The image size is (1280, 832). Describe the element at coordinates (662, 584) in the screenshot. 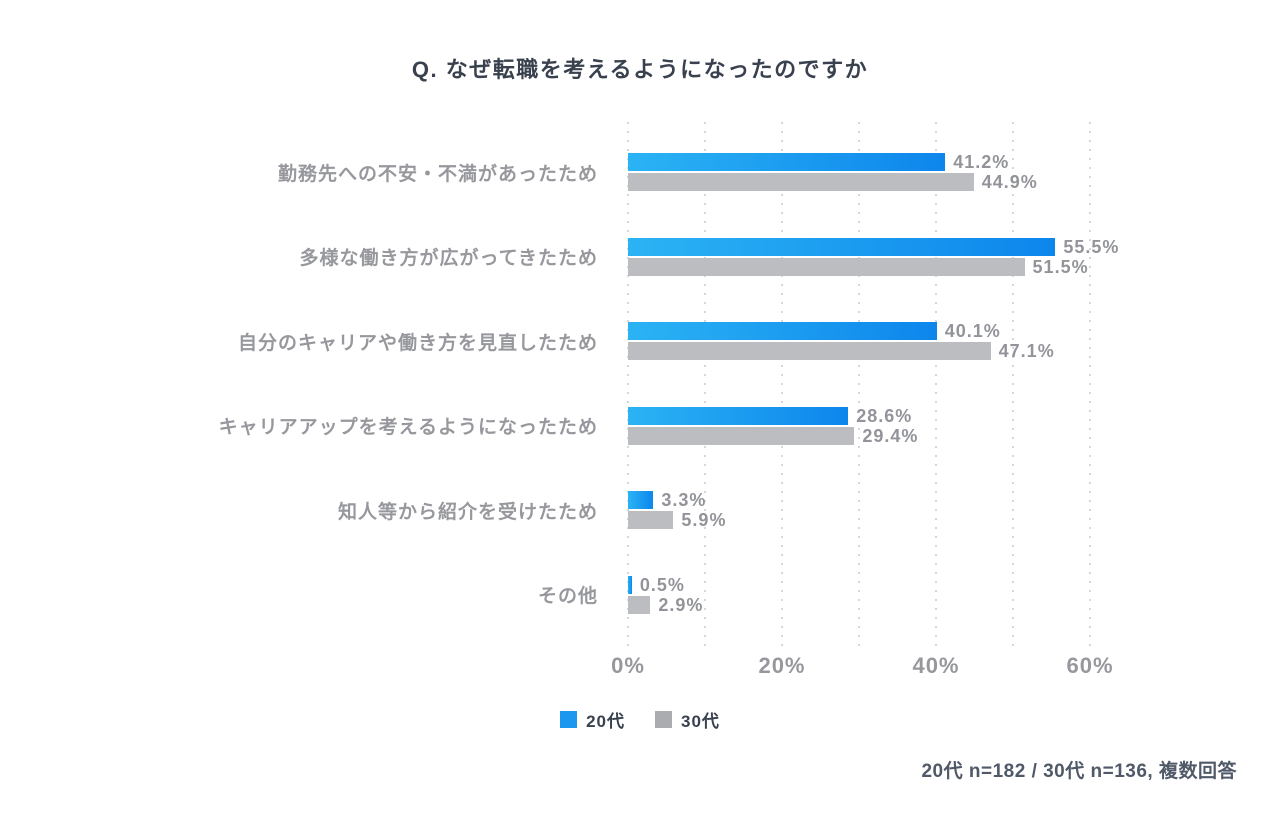

I see `value-label-20s: 0.5%` at that location.